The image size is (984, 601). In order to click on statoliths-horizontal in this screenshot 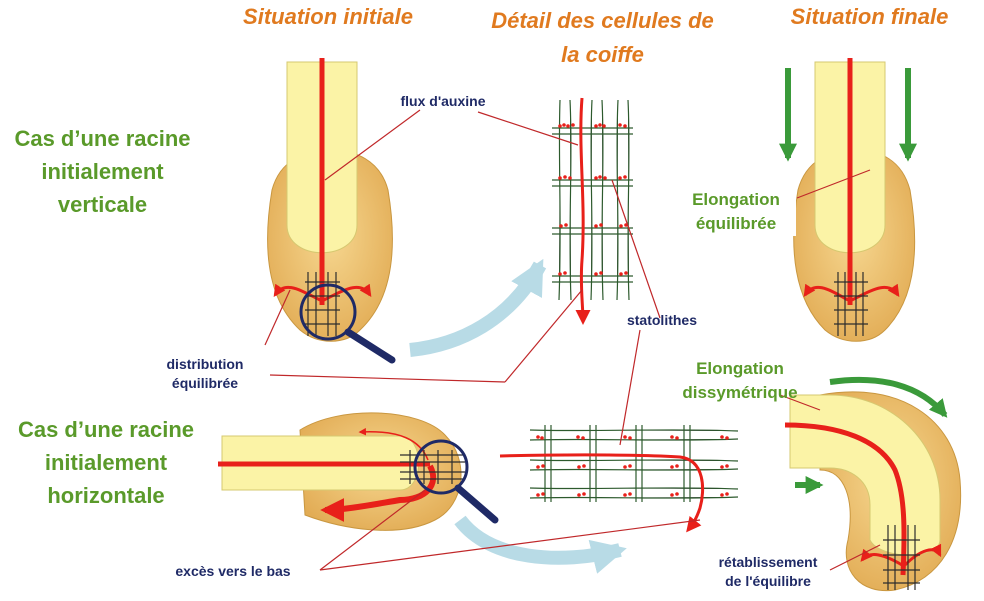, I will do `click(632, 466)`.